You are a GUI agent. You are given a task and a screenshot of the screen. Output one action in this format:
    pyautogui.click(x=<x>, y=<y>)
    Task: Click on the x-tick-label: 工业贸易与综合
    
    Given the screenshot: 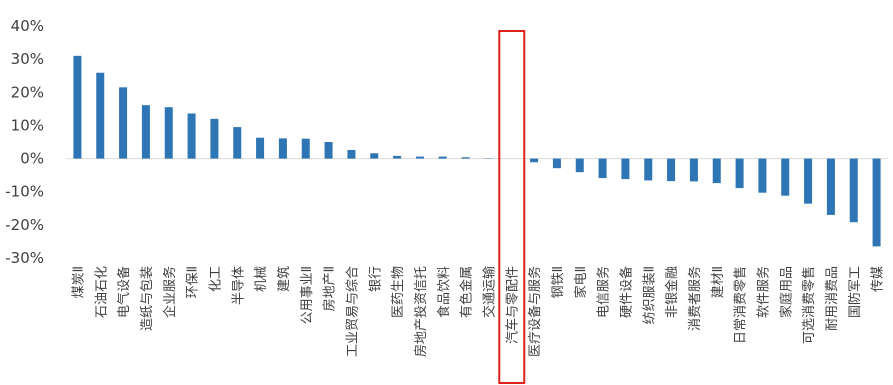 What is the action you would take?
    pyautogui.click(x=352, y=311)
    